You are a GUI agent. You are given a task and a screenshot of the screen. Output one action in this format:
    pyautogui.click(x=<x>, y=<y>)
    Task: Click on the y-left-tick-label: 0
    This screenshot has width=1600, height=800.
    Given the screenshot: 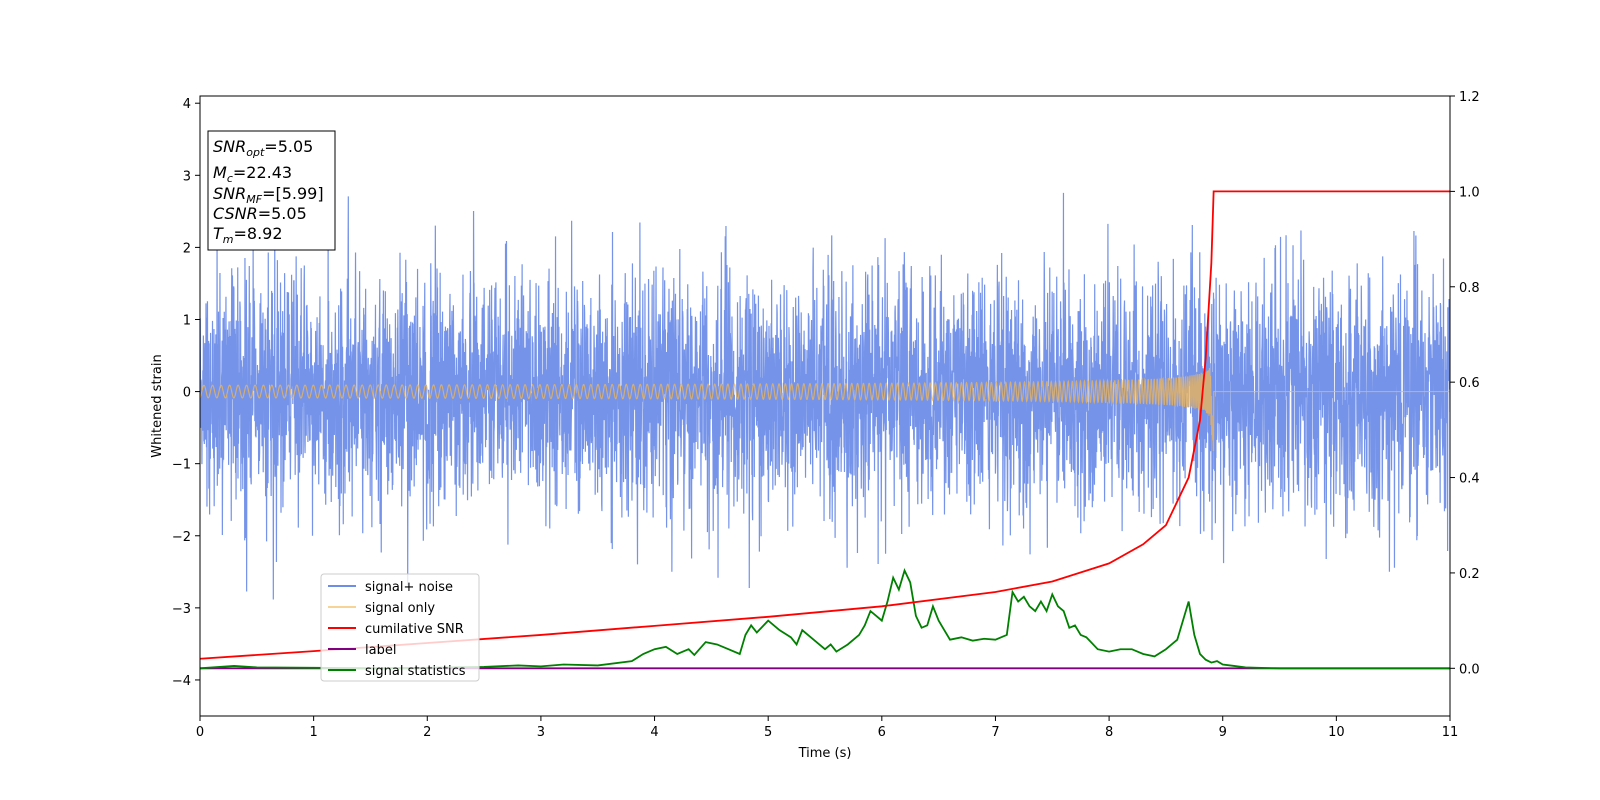 What is the action you would take?
    pyautogui.click(x=187, y=393)
    